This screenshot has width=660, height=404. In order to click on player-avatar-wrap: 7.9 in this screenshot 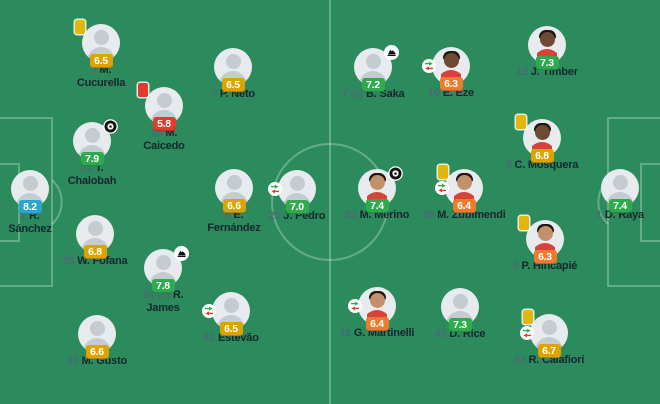, I will do `click(95, 142)`.